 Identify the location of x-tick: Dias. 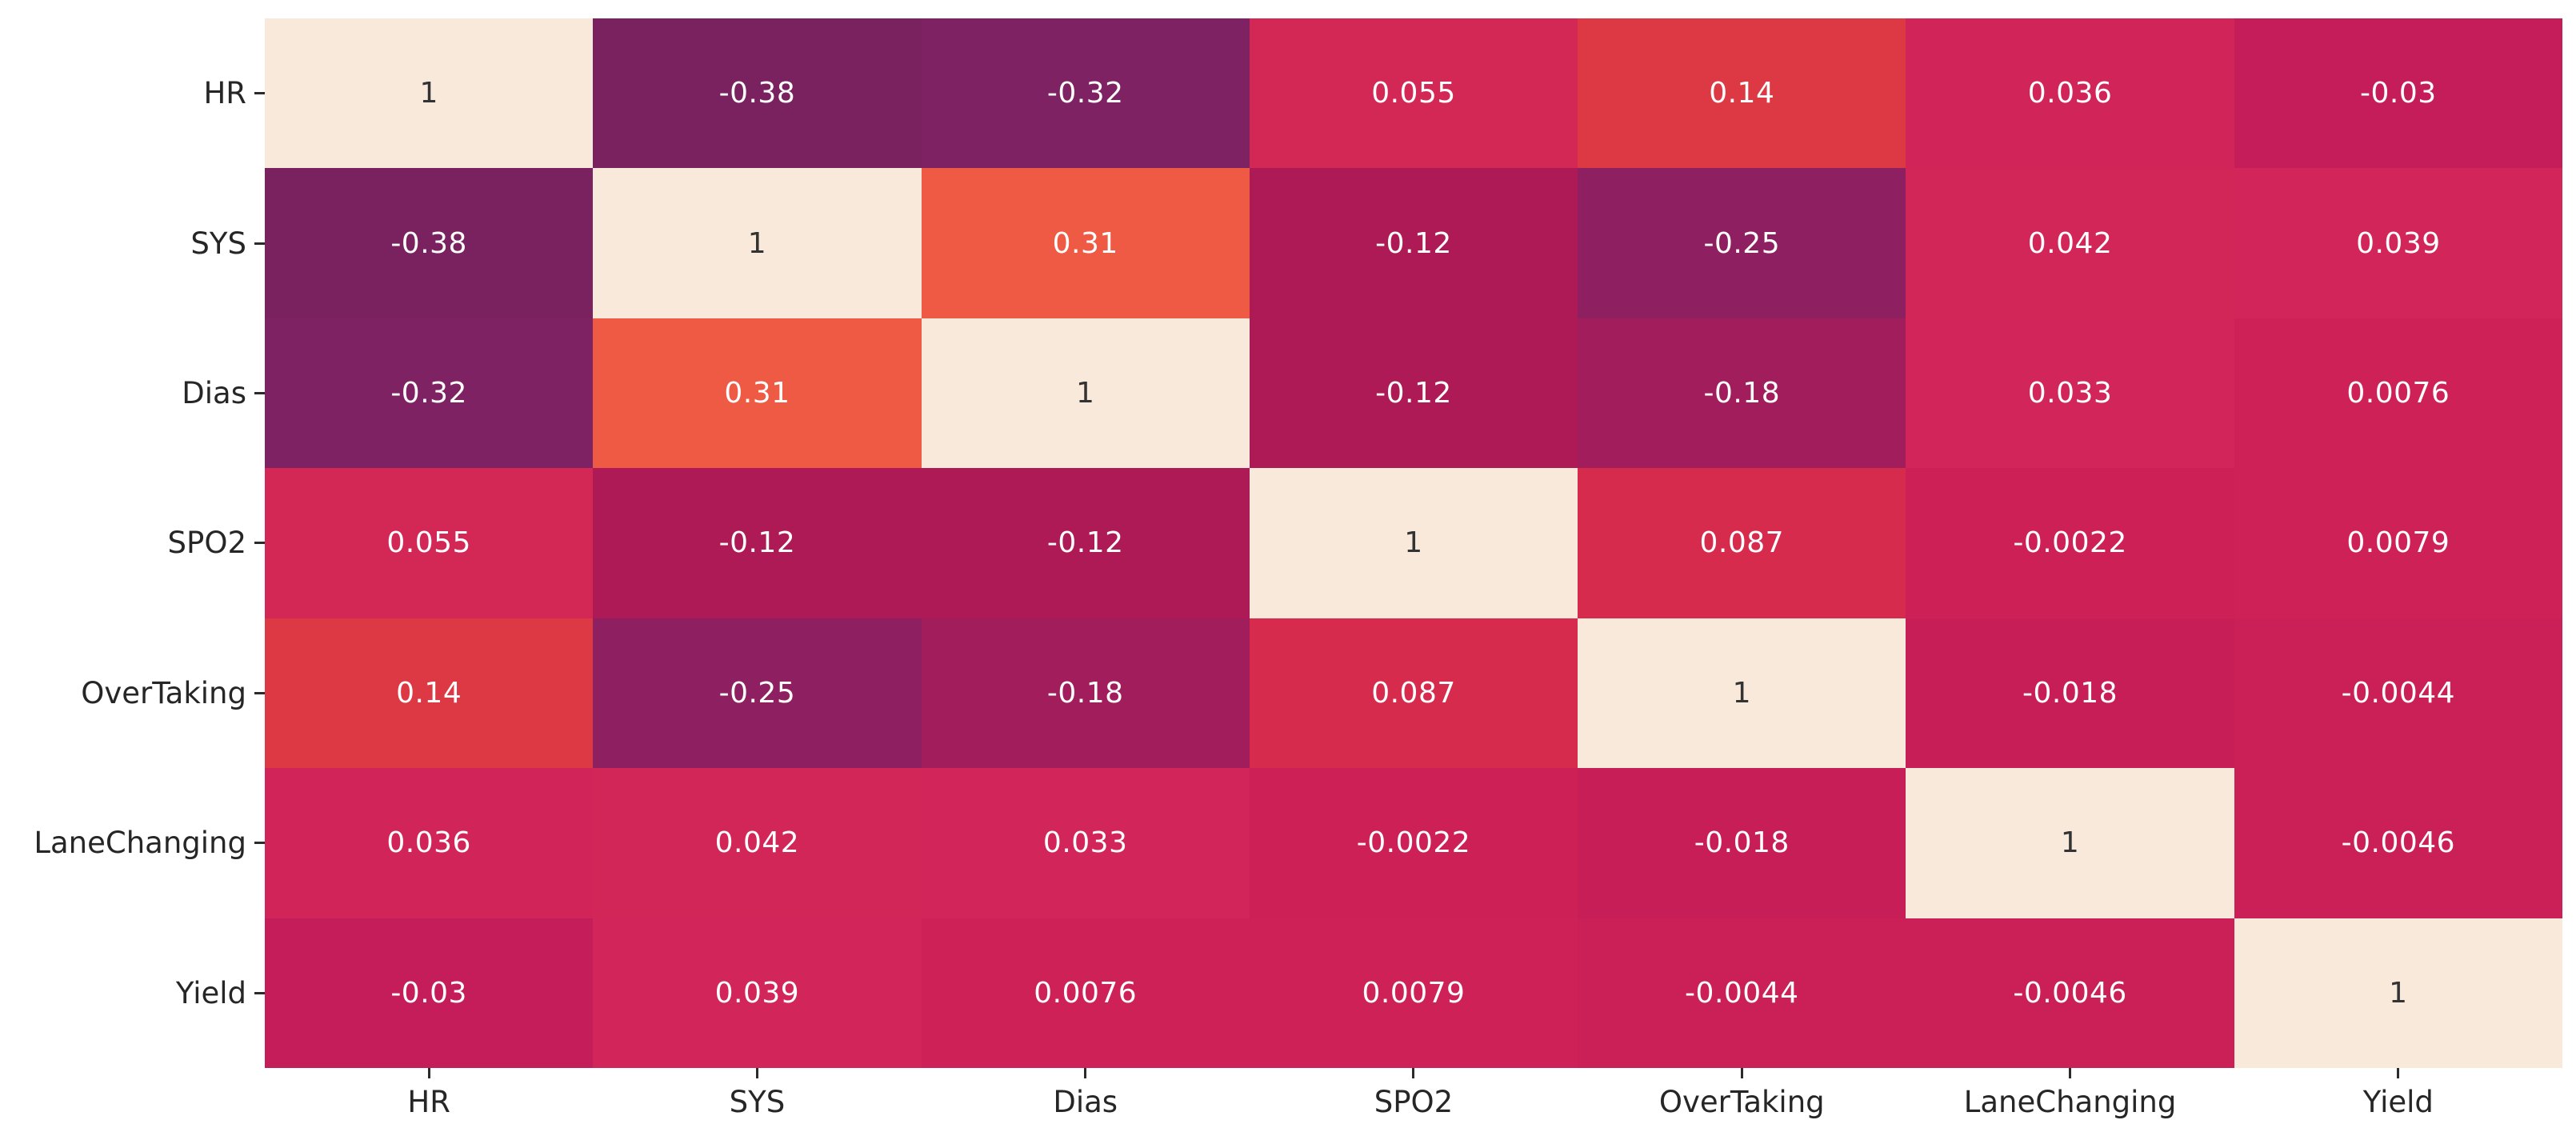
(1086, 1104).